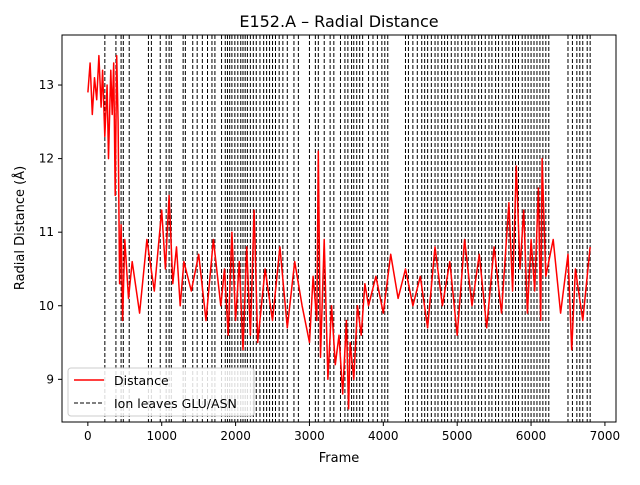 This screenshot has width=640, height=485. What do you see at coordinates (141, 380) in the screenshot?
I see `legend-distance-label: Distance` at bounding box center [141, 380].